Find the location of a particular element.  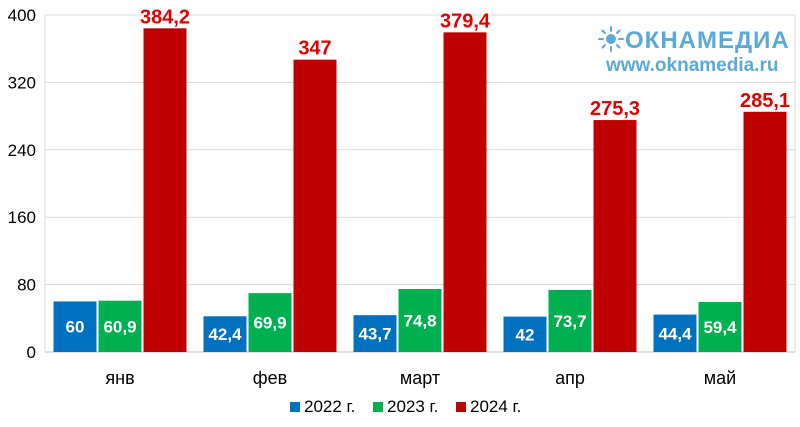

data-label: 74,8 is located at coordinates (419, 320).